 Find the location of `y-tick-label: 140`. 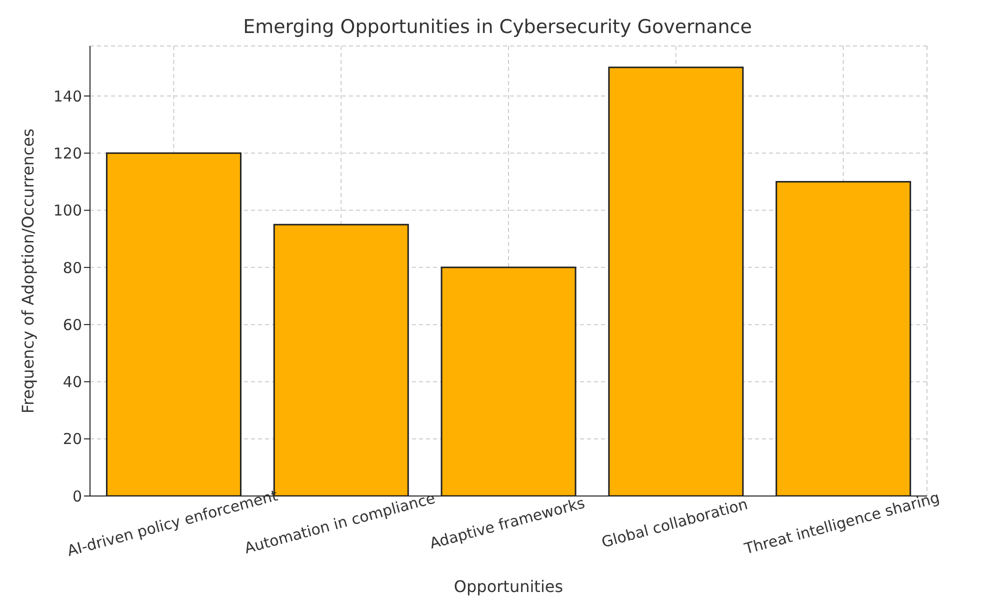

y-tick-label: 140 is located at coordinates (67, 96).